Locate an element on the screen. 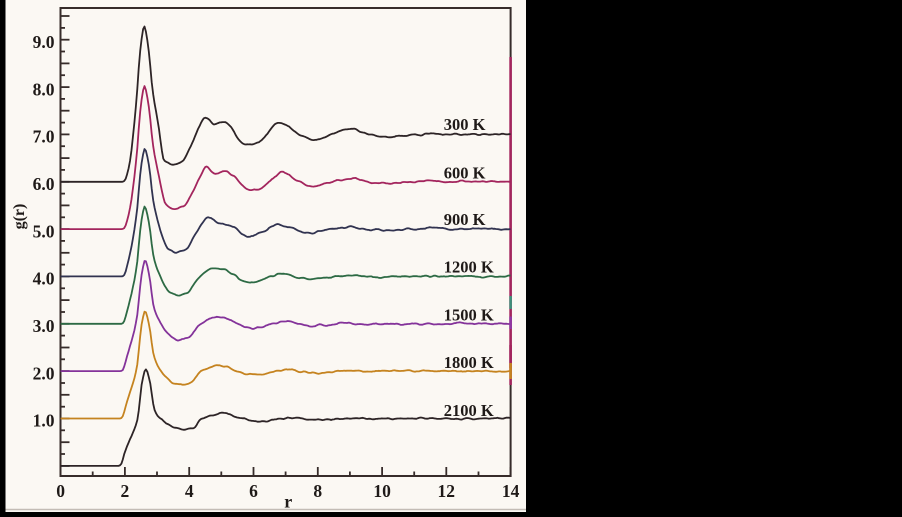 The width and height of the screenshot is (902, 517). svg-text: 8.0 is located at coordinates (44, 89).